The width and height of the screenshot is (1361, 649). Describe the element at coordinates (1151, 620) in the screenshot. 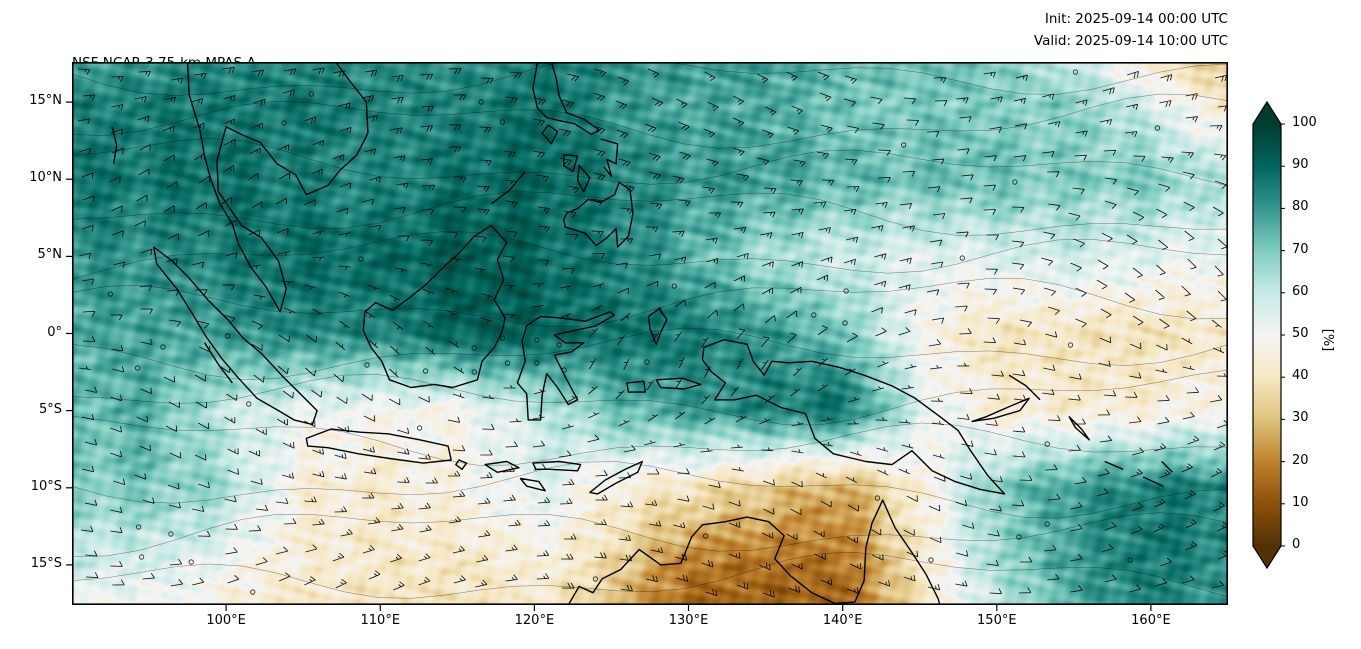

I see `x-tick-label: 160°E` at that location.